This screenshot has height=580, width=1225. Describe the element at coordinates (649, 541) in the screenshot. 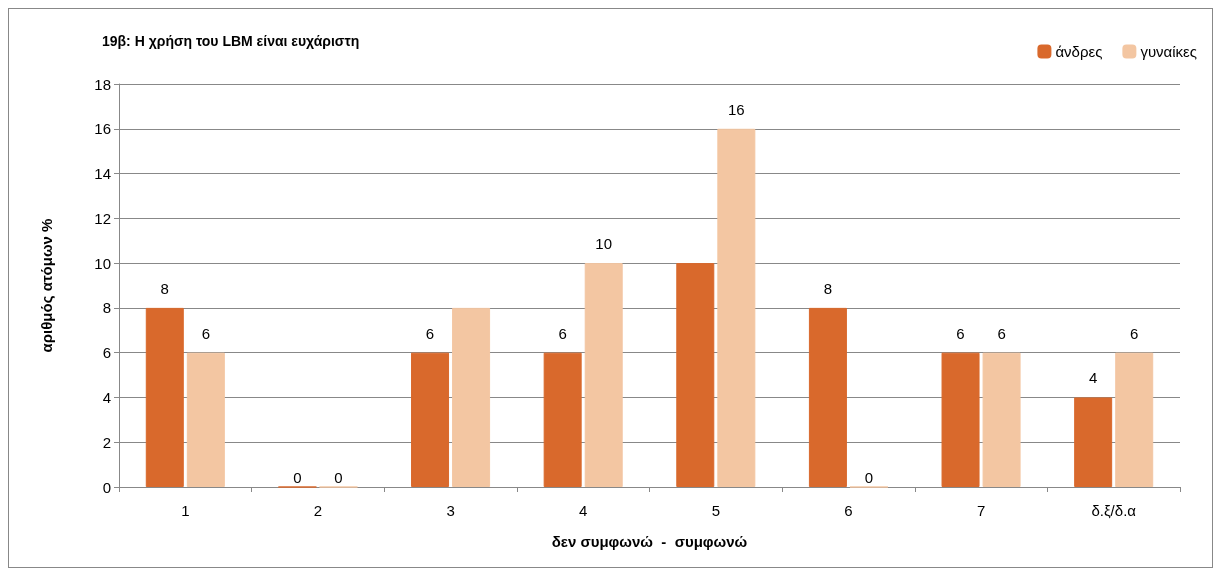

I see `x-axis-title: δεν συμφωνώ - συμφωνώ` at that location.